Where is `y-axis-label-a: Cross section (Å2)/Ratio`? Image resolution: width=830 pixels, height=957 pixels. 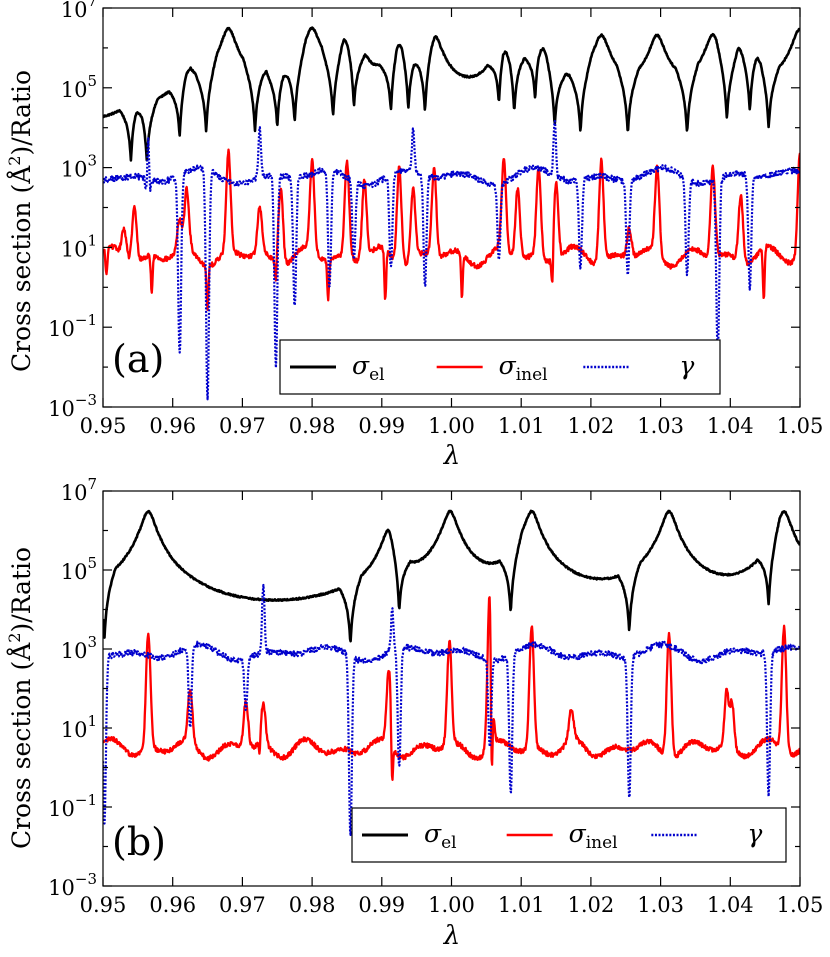 y-axis-label-a: Cross section (Å2)/Ratio is located at coordinates (20, 221).